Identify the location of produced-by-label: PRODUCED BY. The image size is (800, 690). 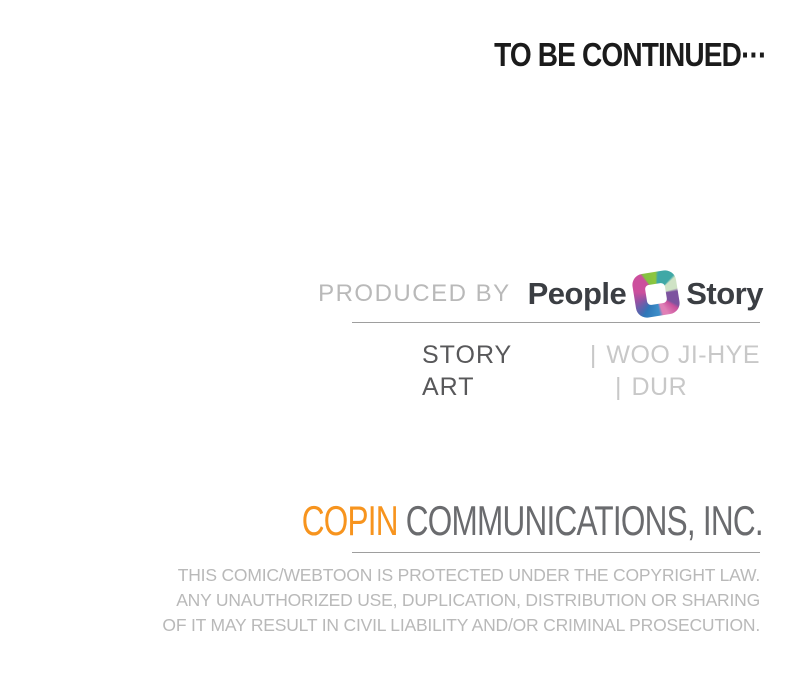
(414, 293).